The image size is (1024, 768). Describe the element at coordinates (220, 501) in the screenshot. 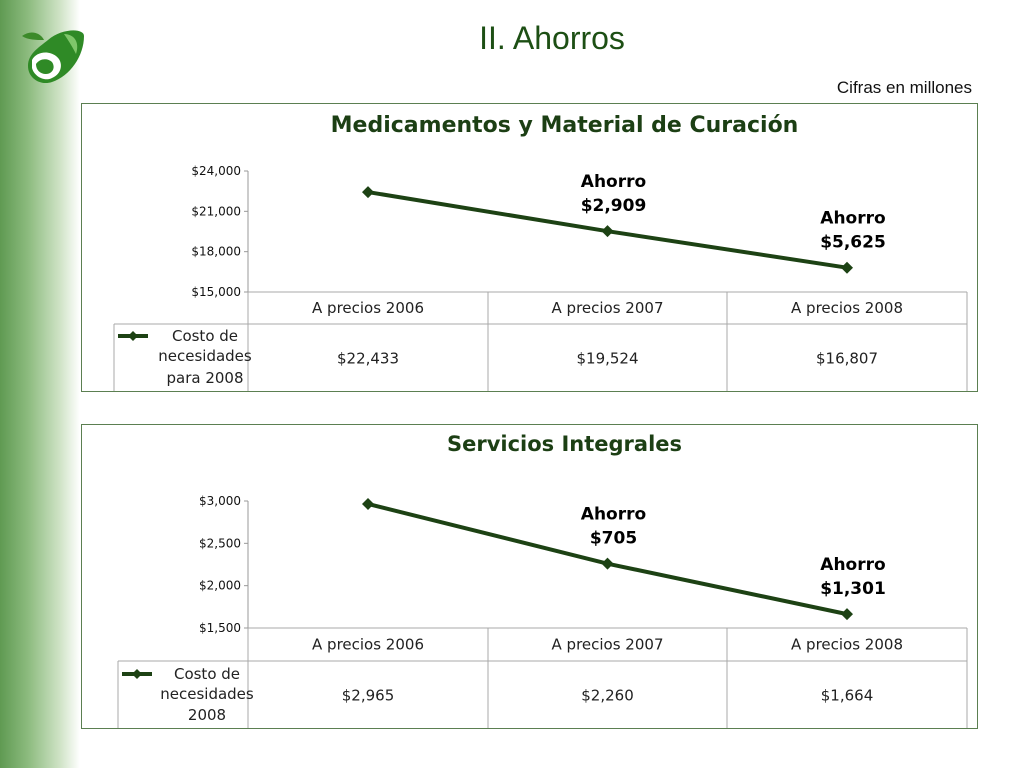

I see `y-tick-label: $3,000` at that location.